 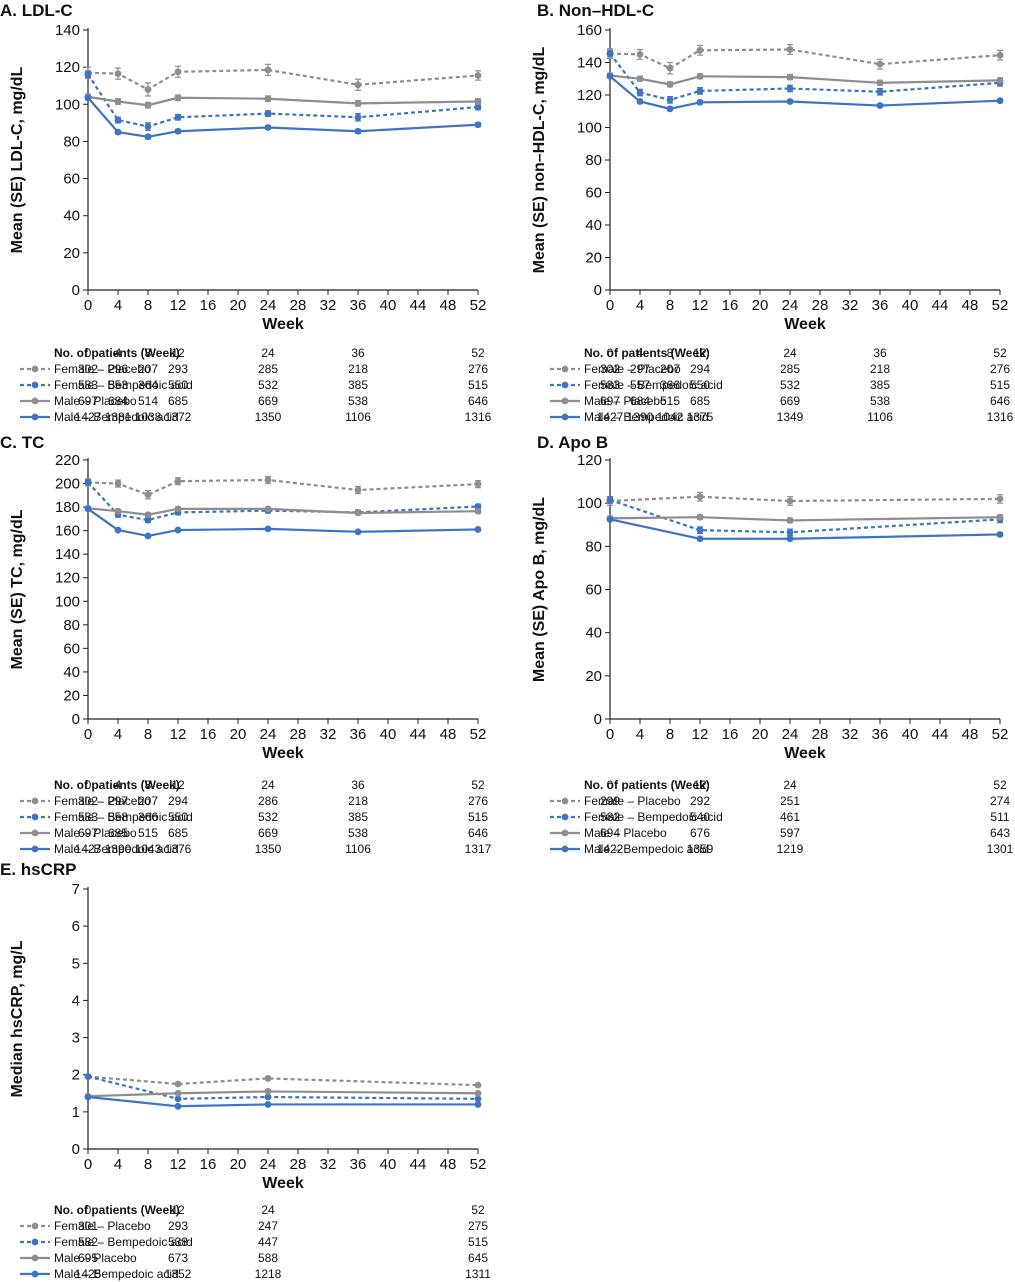 I want to click on patient-count: 1359, so click(x=700, y=849).